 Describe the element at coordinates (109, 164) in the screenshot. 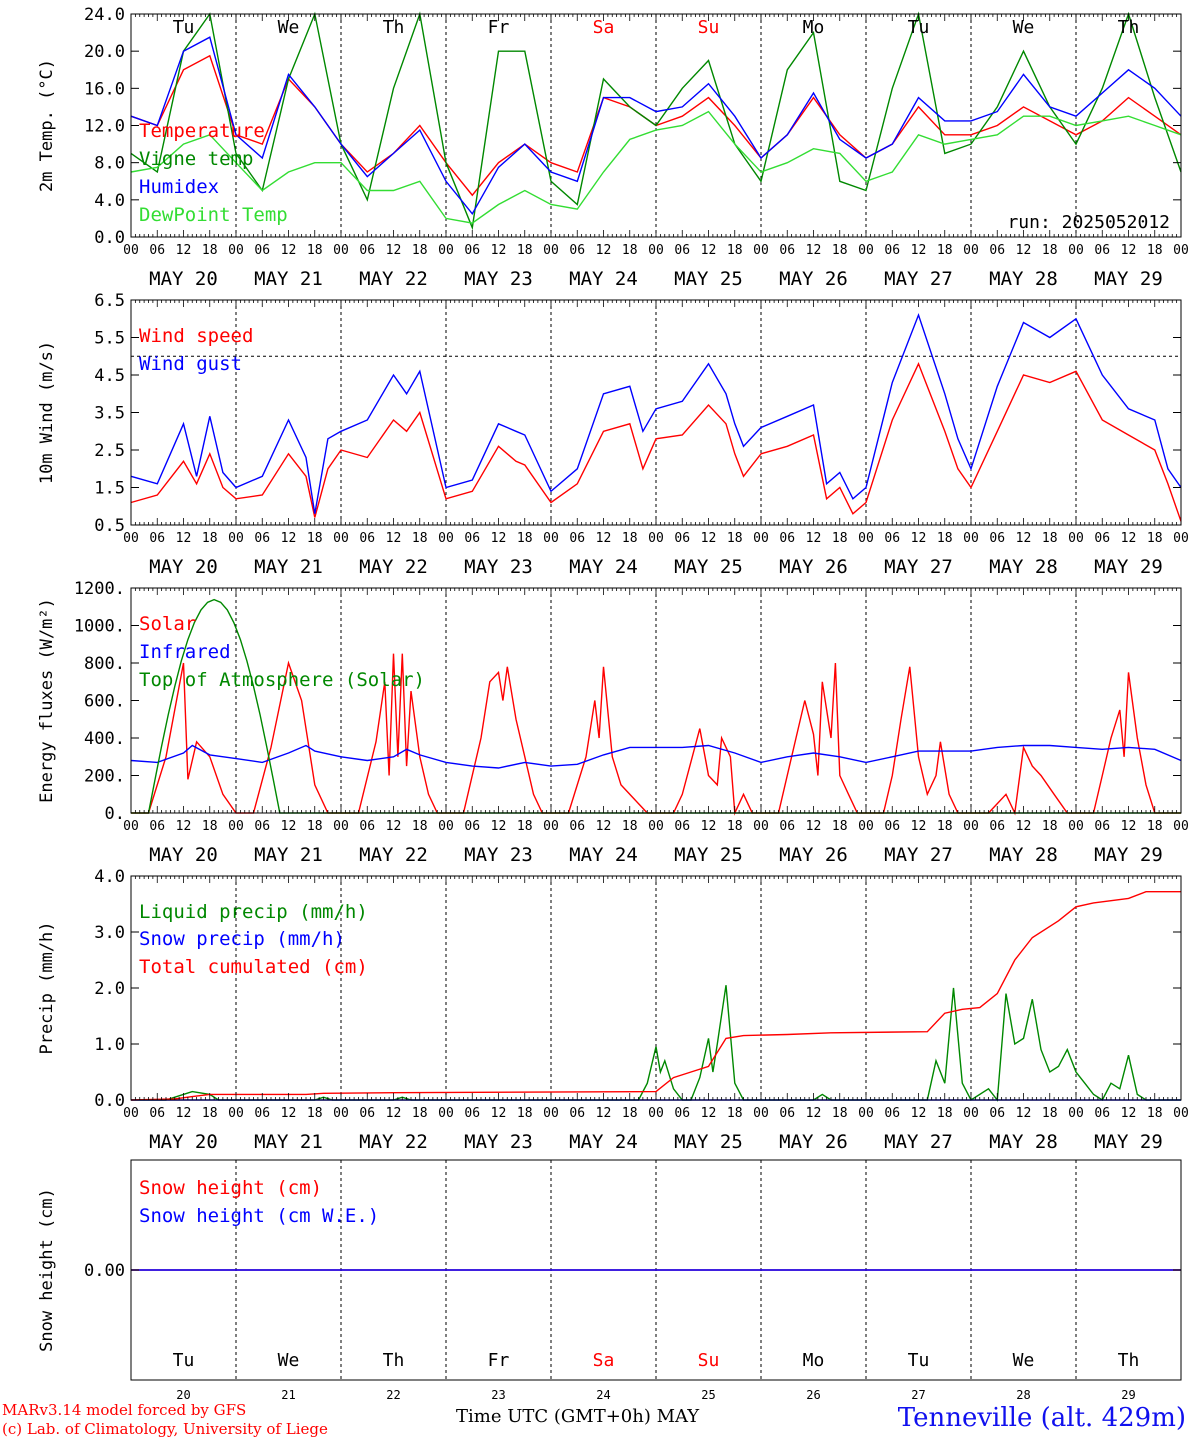

I see `y-tick-label: 8.0` at that location.